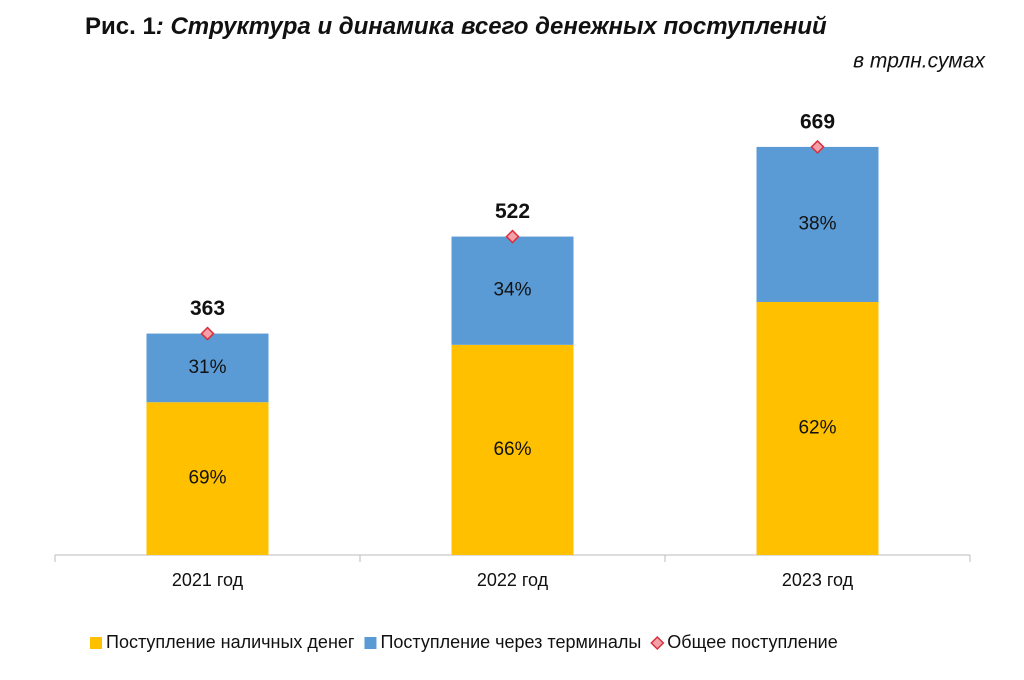 The width and height of the screenshot is (1024, 680). I want to click on x-tick-label: 2023 год, so click(818, 580).